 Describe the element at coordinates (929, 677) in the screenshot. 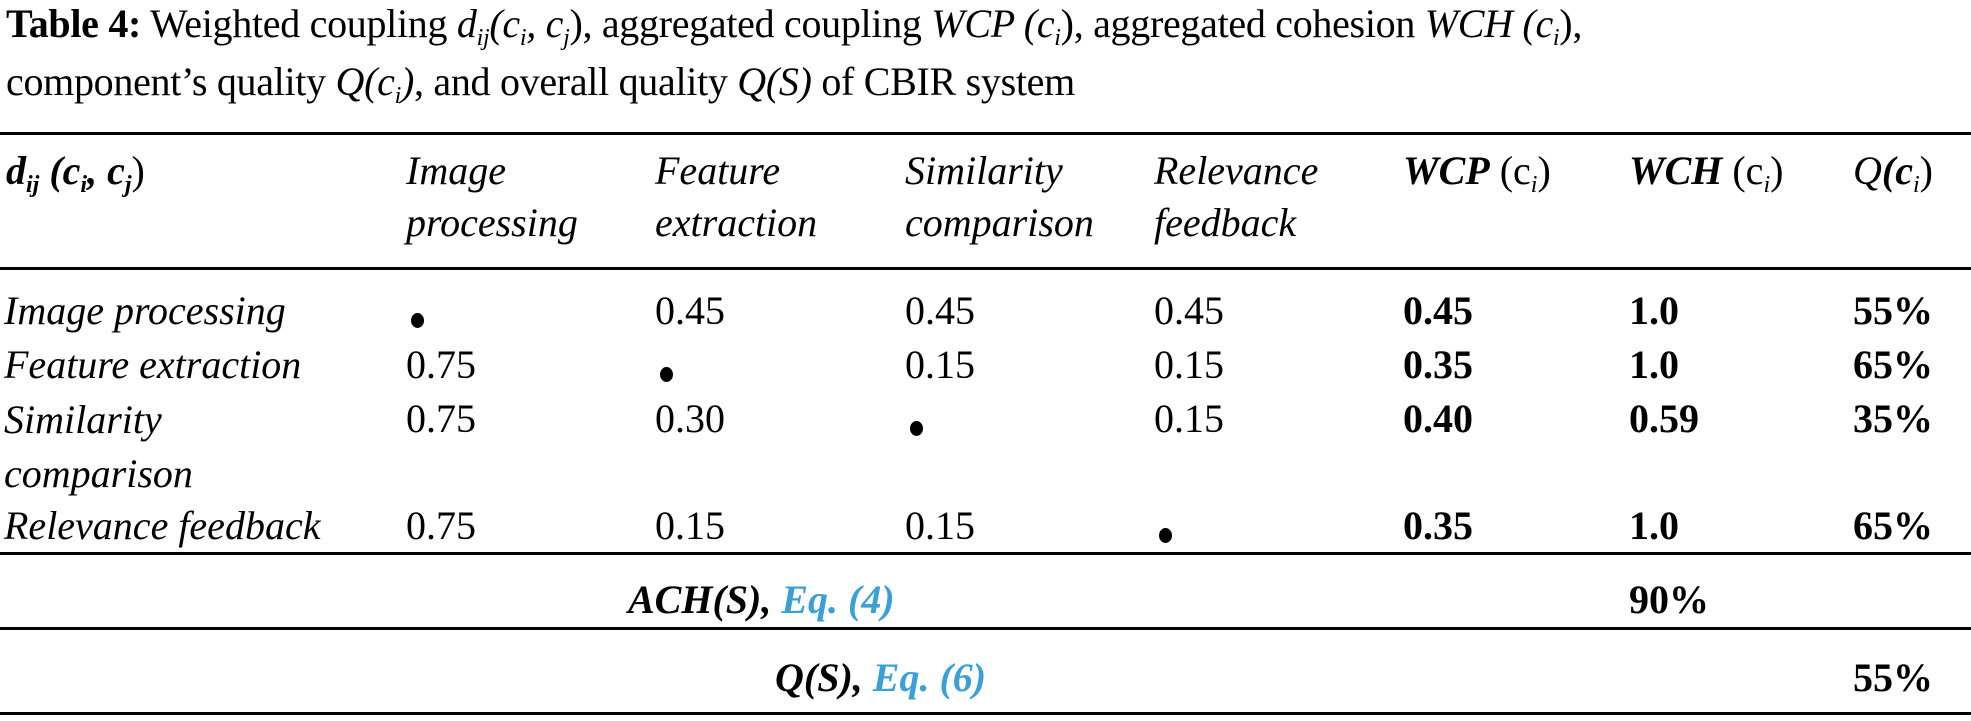

I see `equation-6-link: Eq. (6)` at that location.